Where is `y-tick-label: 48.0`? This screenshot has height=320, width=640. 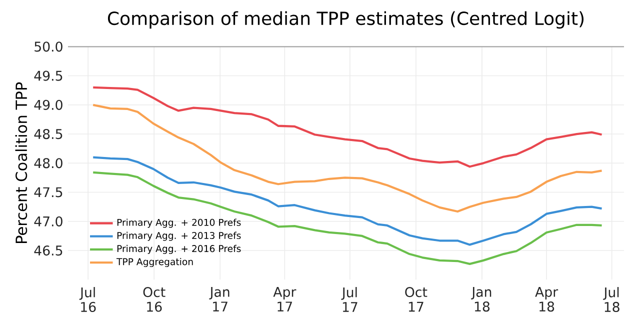 y-tick-label: 48.0 is located at coordinates (48, 163).